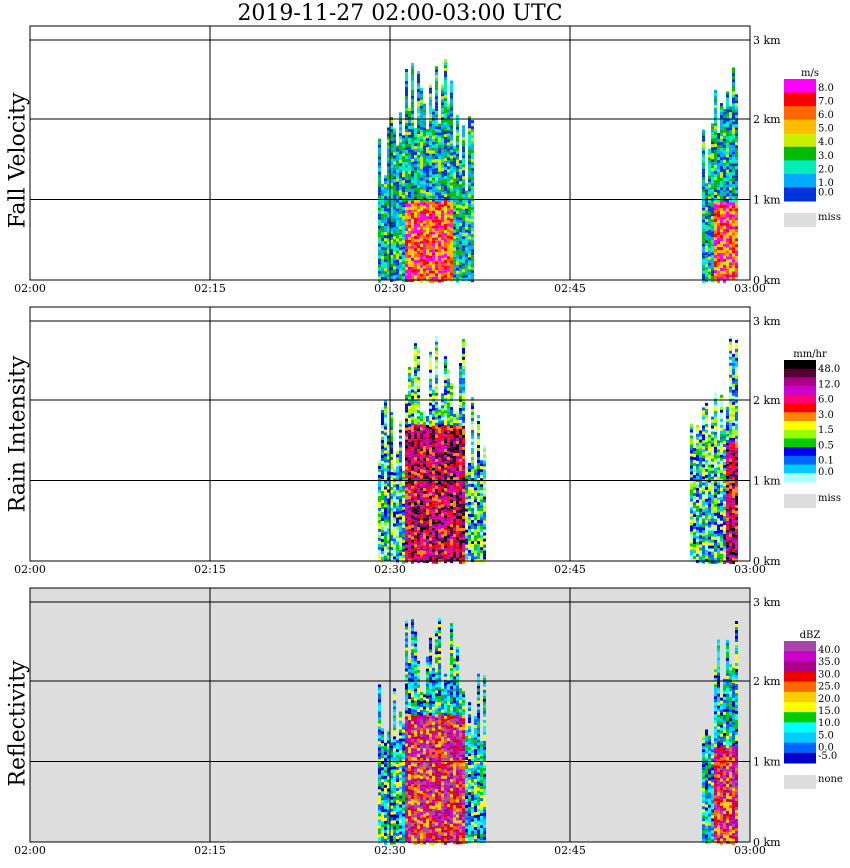  Describe the element at coordinates (826, 748) in the screenshot. I see `colorbar-label-2-8: 0.0` at that location.